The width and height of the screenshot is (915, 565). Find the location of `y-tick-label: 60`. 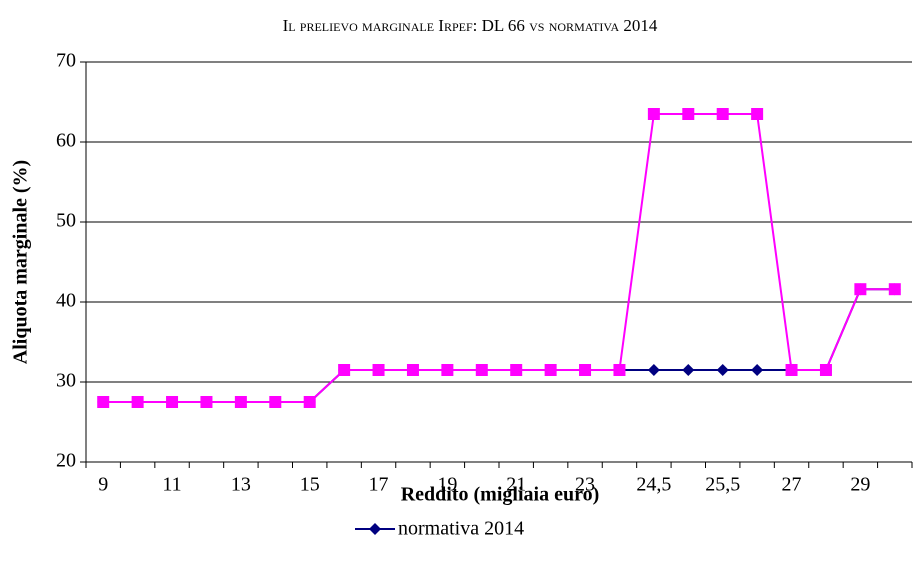

y-tick-label: 60 is located at coordinates (66, 141).